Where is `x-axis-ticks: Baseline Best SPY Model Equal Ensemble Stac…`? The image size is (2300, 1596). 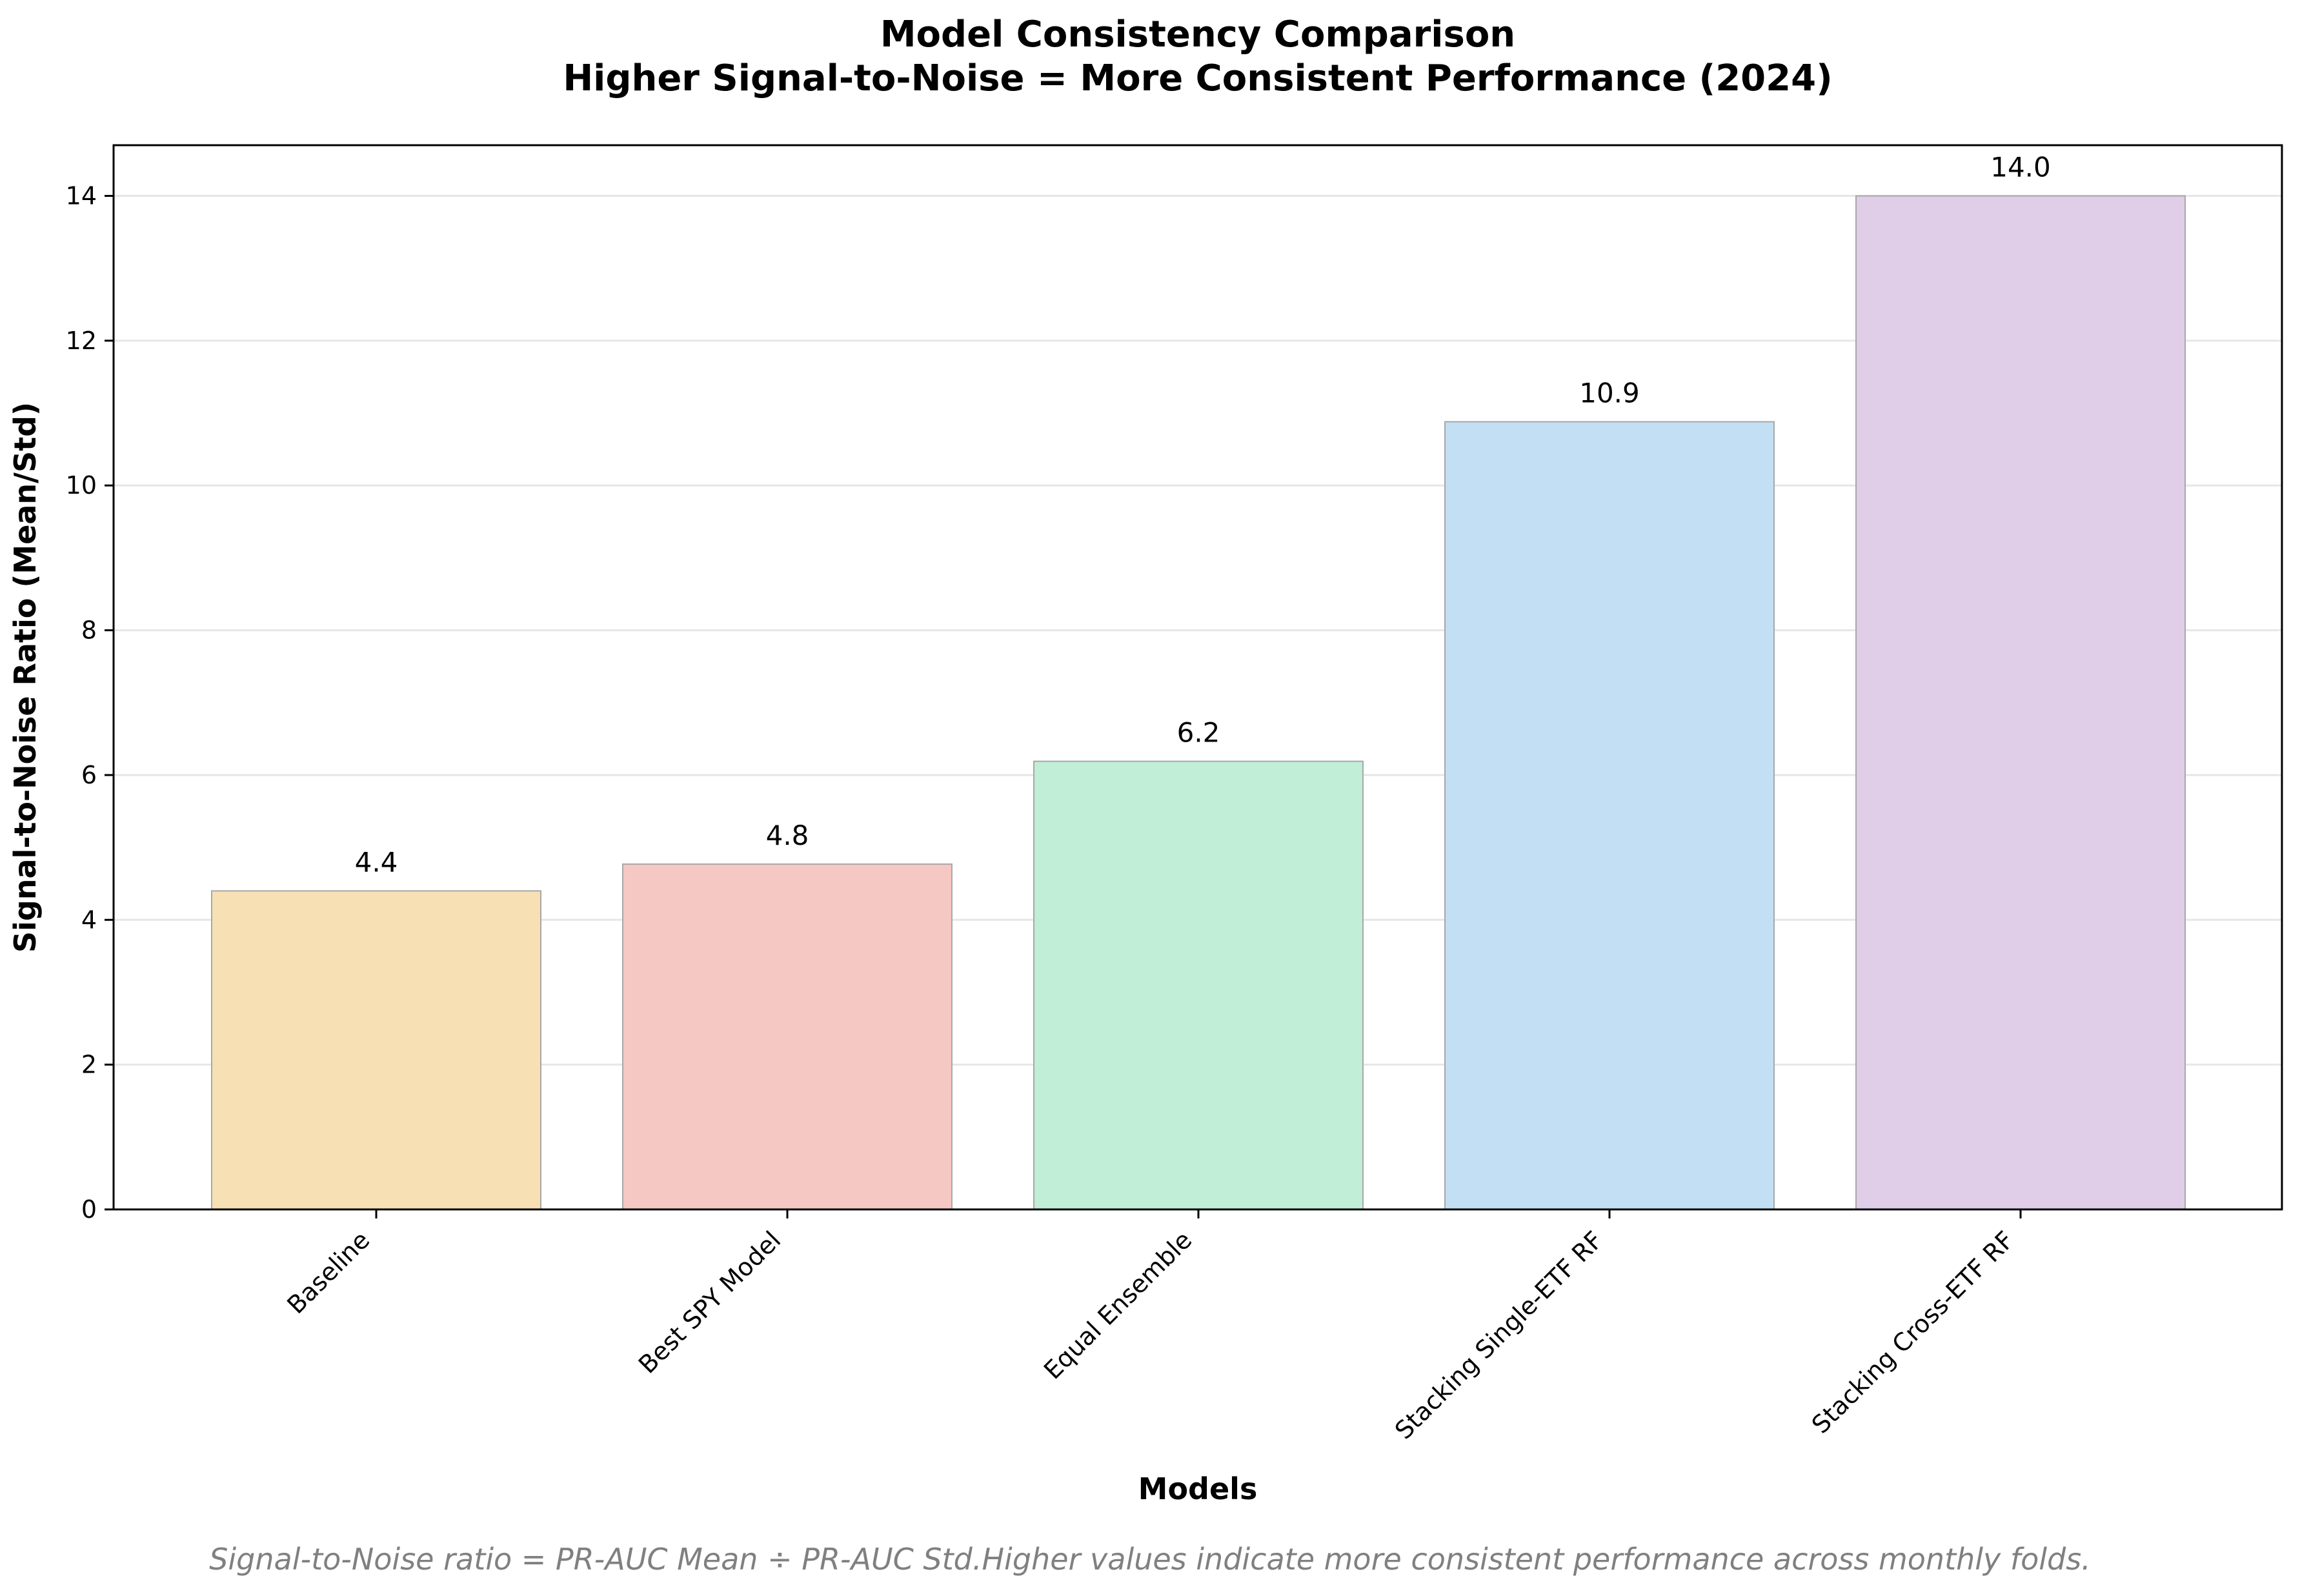
x-axis-ticks: Baseline Best SPY Model Equal Ensemble Stac… is located at coordinates (1151, 1327).